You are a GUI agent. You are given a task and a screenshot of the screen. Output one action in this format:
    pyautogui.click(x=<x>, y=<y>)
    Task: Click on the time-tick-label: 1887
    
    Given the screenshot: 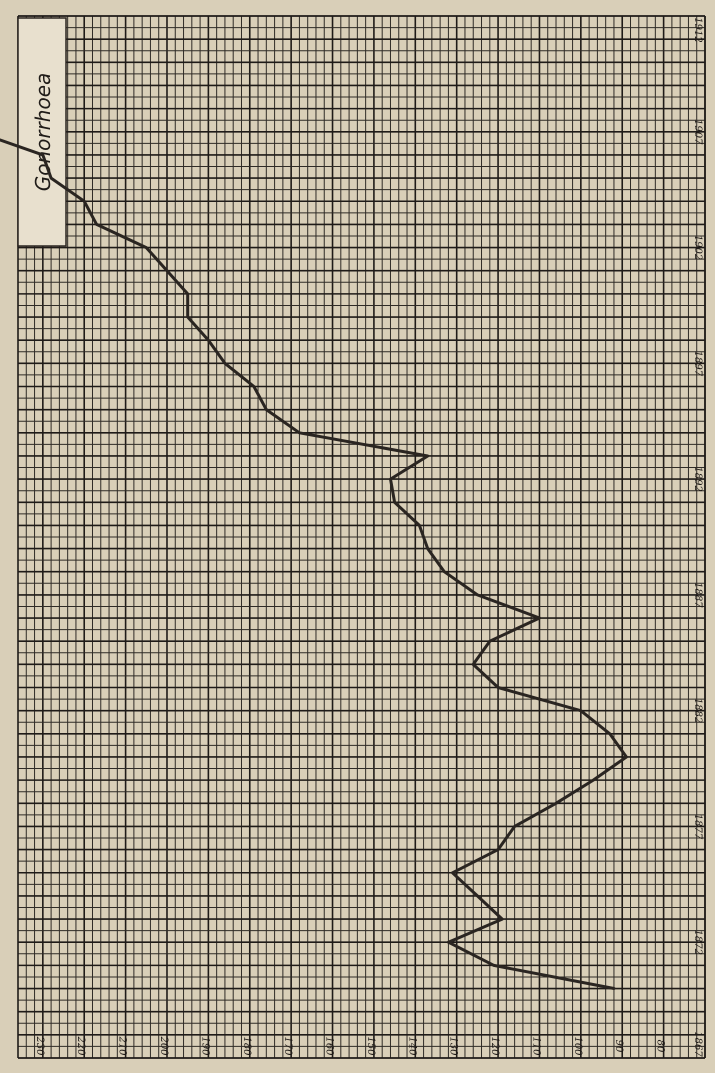 What is the action you would take?
    pyautogui.click(x=697, y=595)
    